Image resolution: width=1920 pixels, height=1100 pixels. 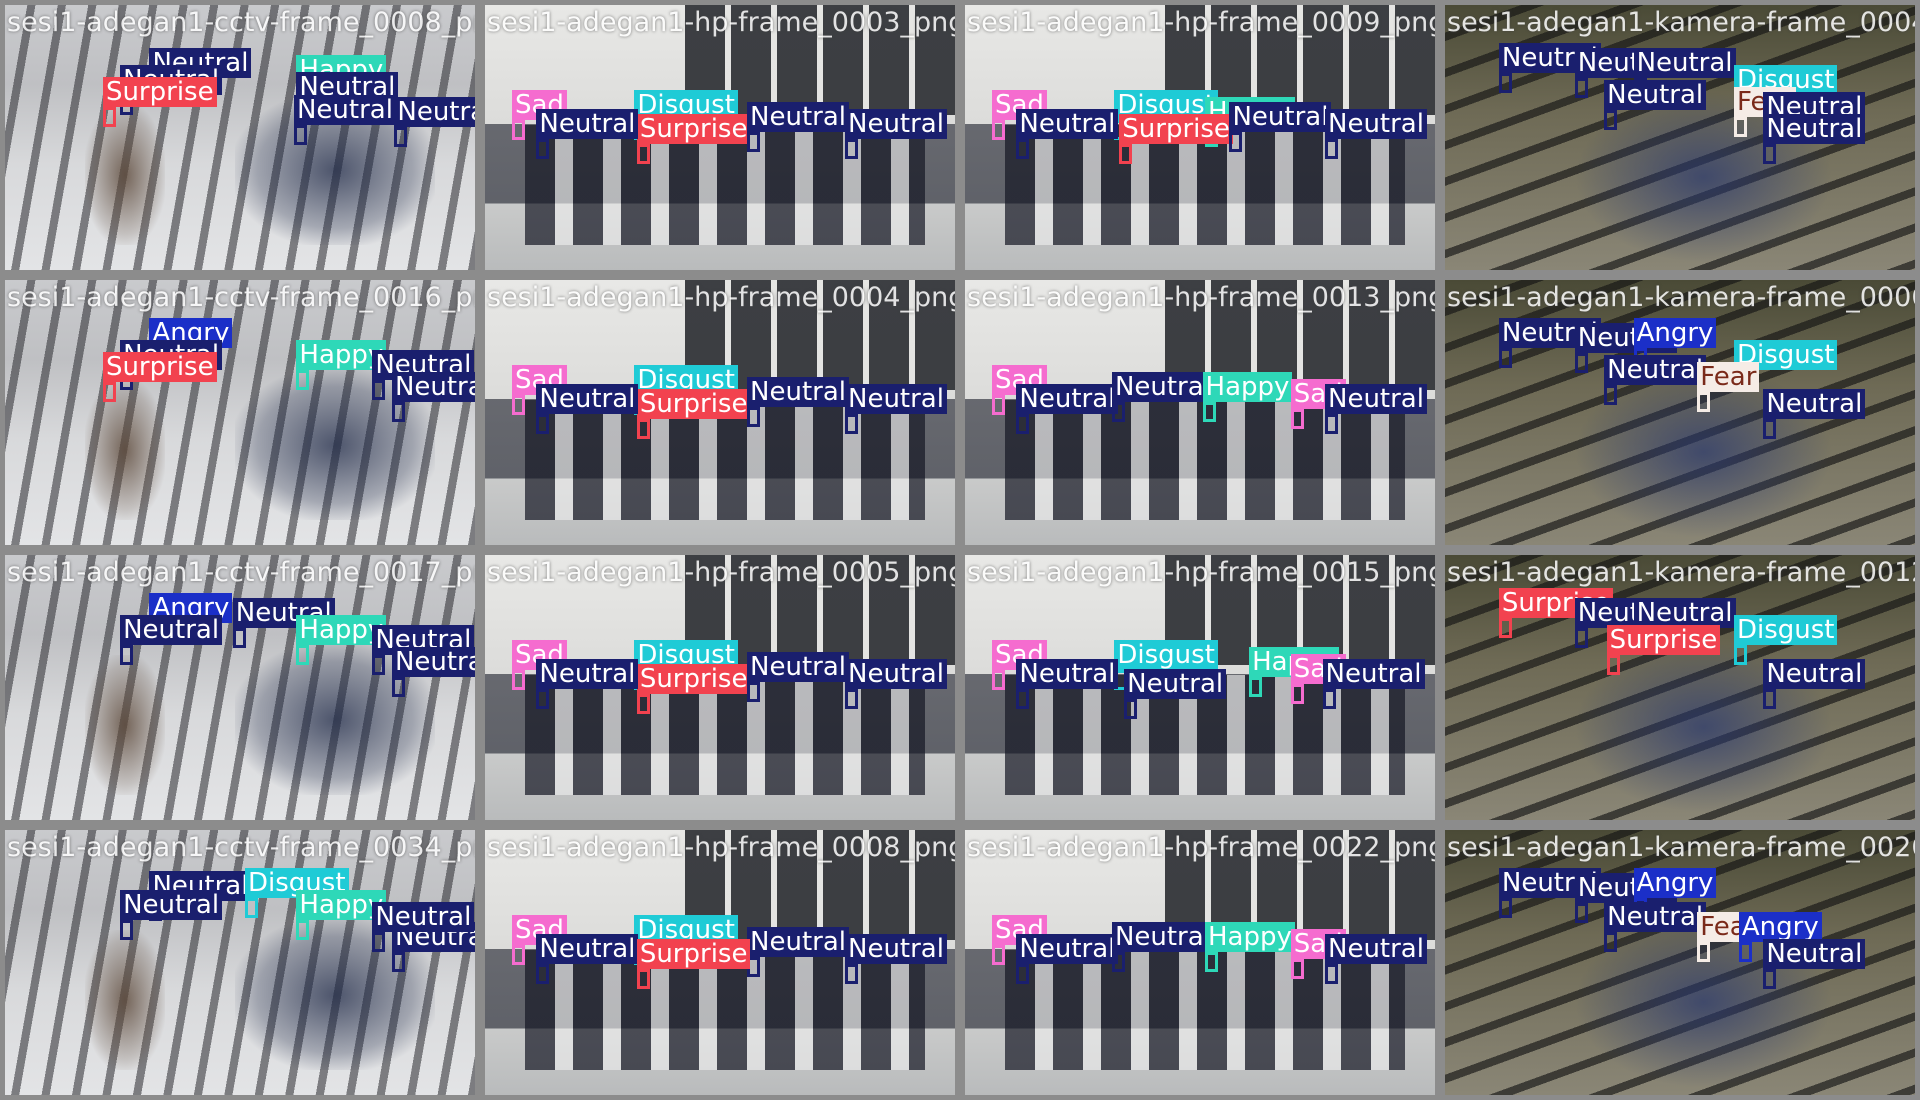 I want to click on image-title: sesi1-adegan1-cctv-frame_0016_png, so click(x=243, y=297).